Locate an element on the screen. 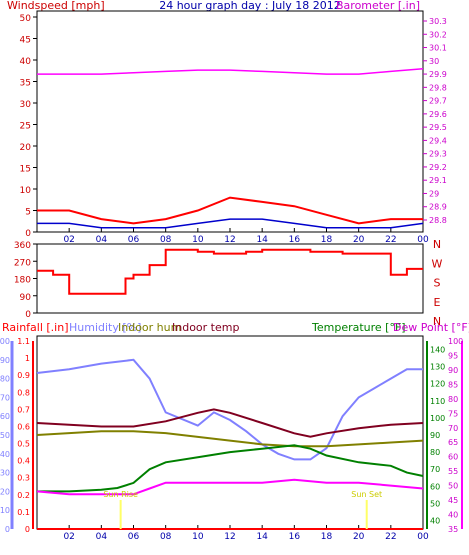 The width and height of the screenshot is (469, 555). barometer-tick-label: 29.9 is located at coordinates (438, 74).